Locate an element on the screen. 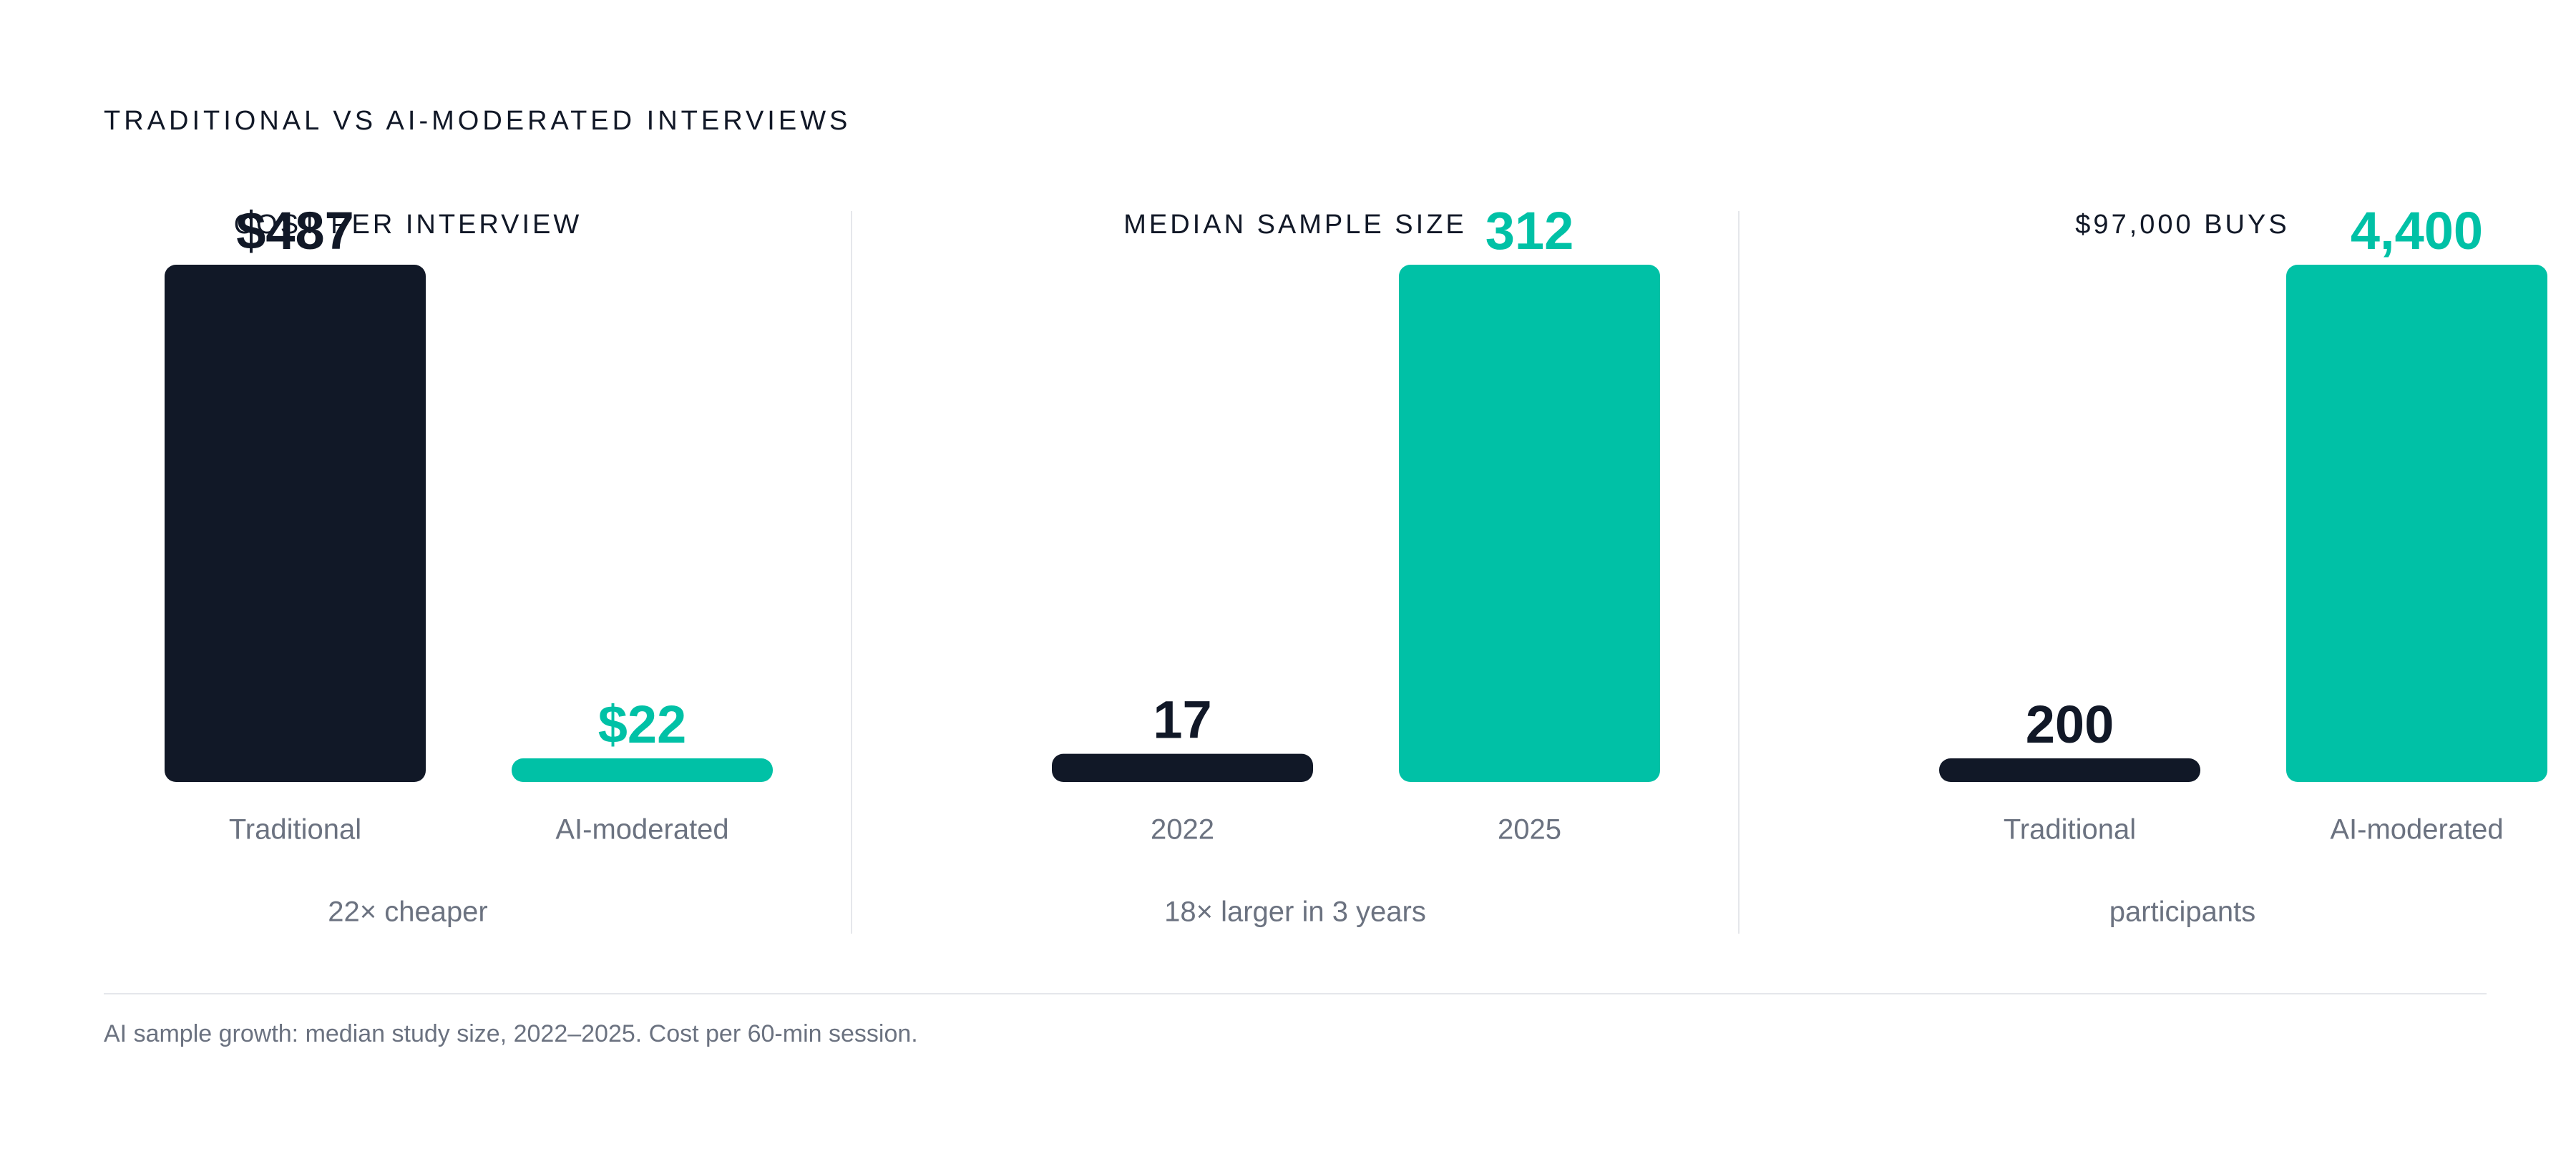  panel-3-caption: participants is located at coordinates (2182, 912).